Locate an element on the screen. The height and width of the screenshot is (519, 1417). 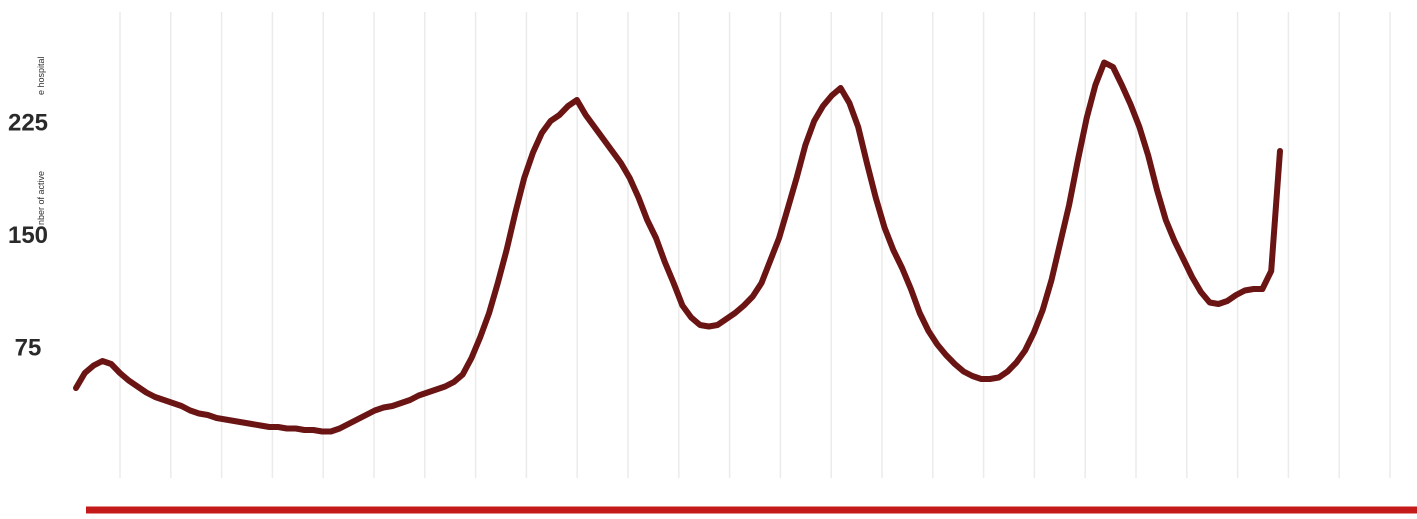
y-axis-ticks: 75 150 225 is located at coordinates (28, 236).